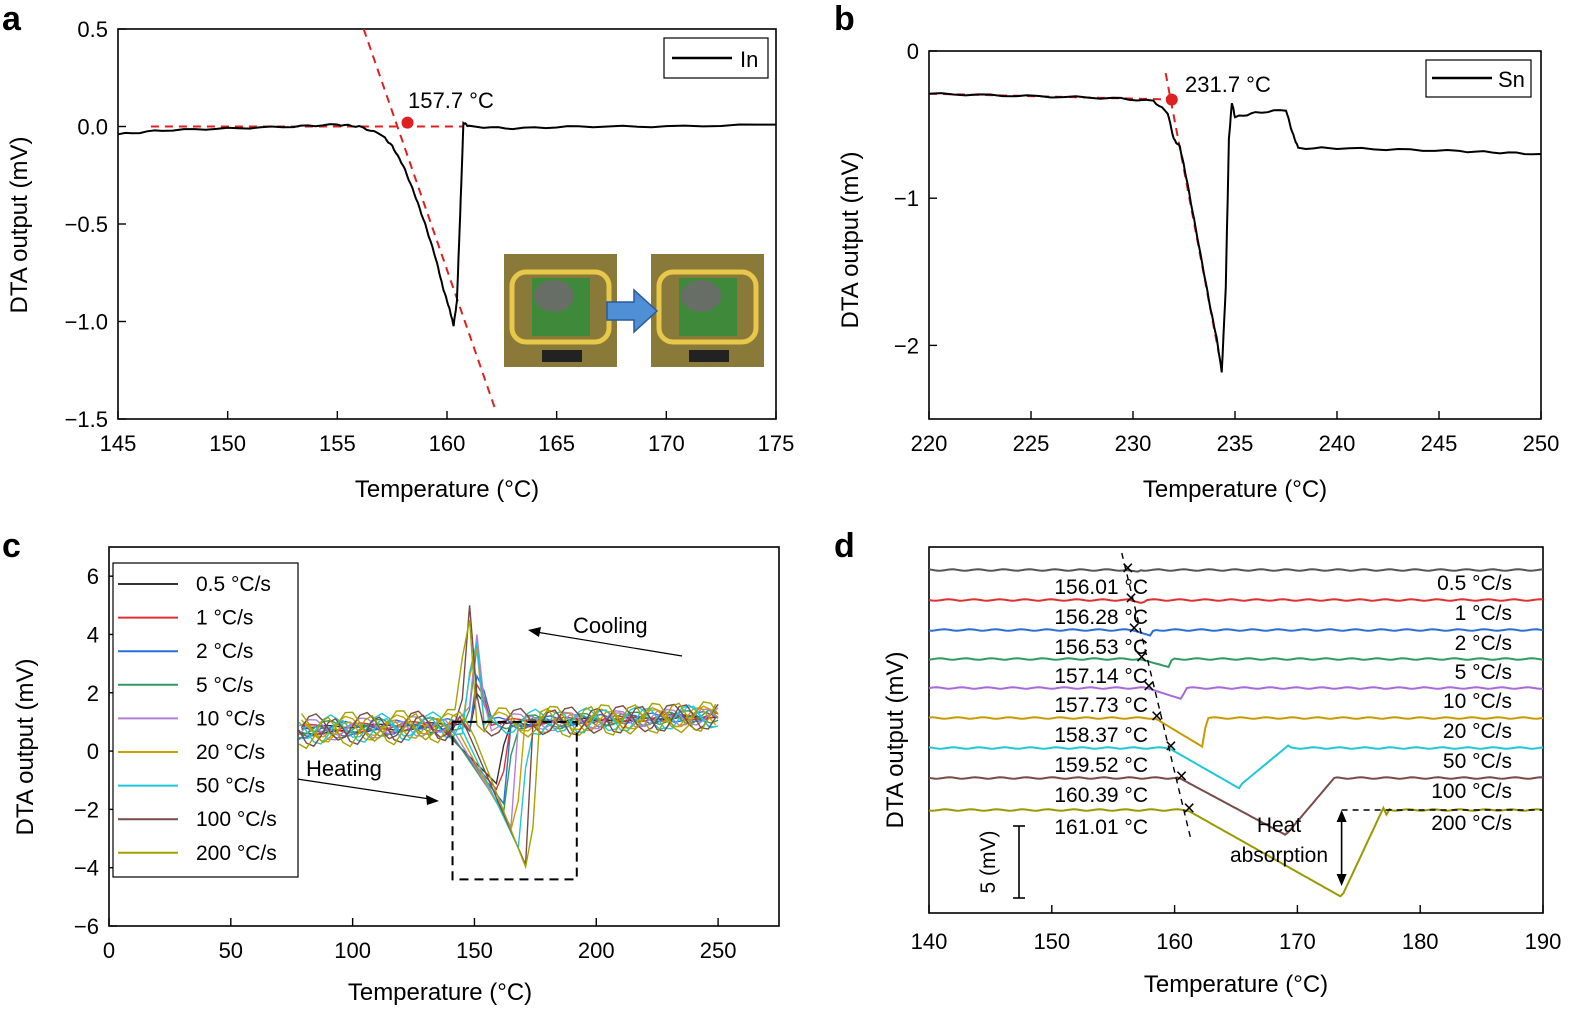  I want to click on panel-c-cooling-label: Cooling, so click(610, 625).